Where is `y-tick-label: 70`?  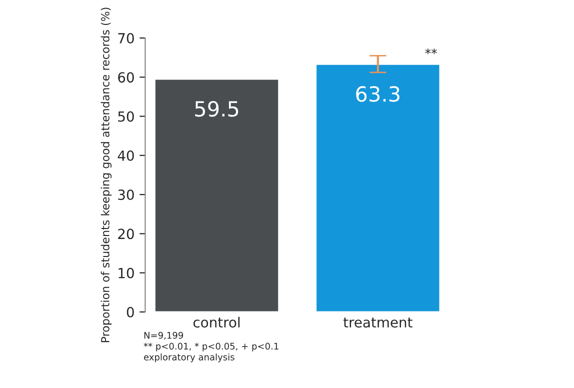
y-tick-label: 70 is located at coordinates (126, 38).